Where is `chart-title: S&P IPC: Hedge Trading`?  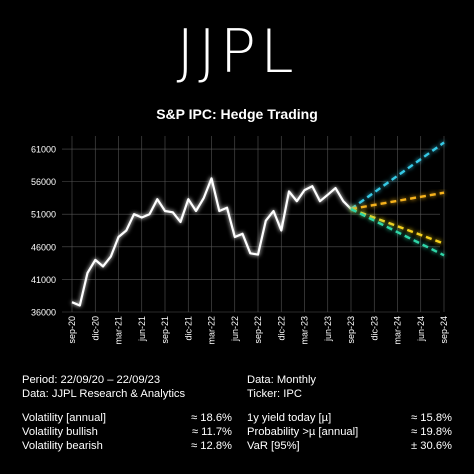 chart-title: S&P IPC: Hedge Trading is located at coordinates (237, 114).